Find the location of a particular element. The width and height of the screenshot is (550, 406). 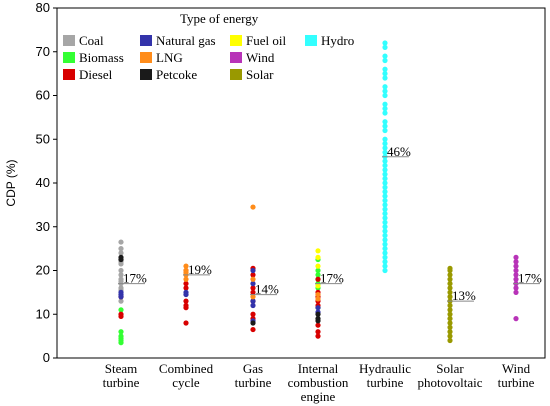

legend-label: Solar is located at coordinates (260, 74).